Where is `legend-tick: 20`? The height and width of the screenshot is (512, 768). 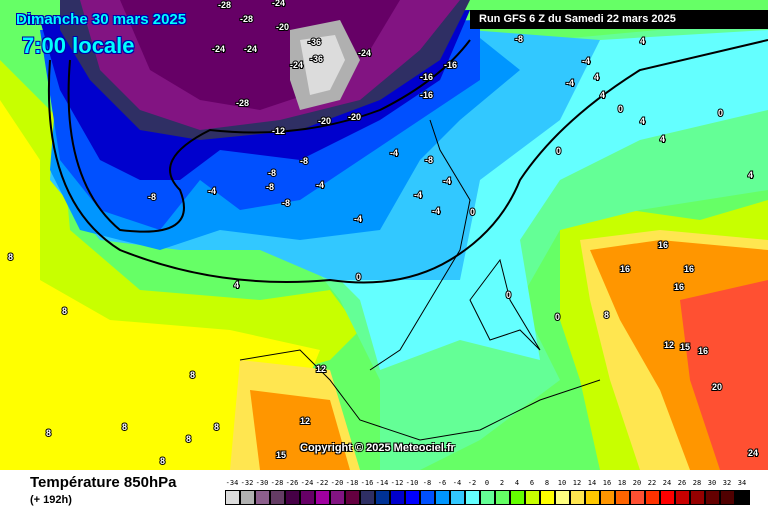
legend-tick: 20 is located at coordinates (637, 483).